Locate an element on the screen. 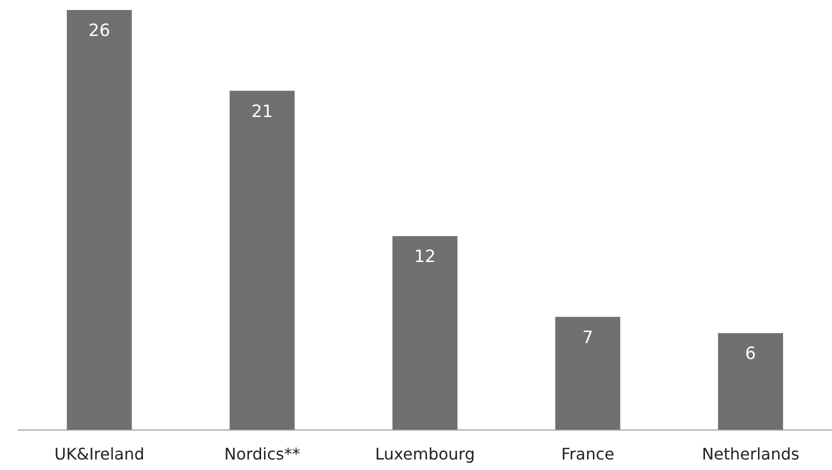 Image resolution: width=832 pixels, height=470 pixels. x-tick-label: Nordics** is located at coordinates (262, 454).